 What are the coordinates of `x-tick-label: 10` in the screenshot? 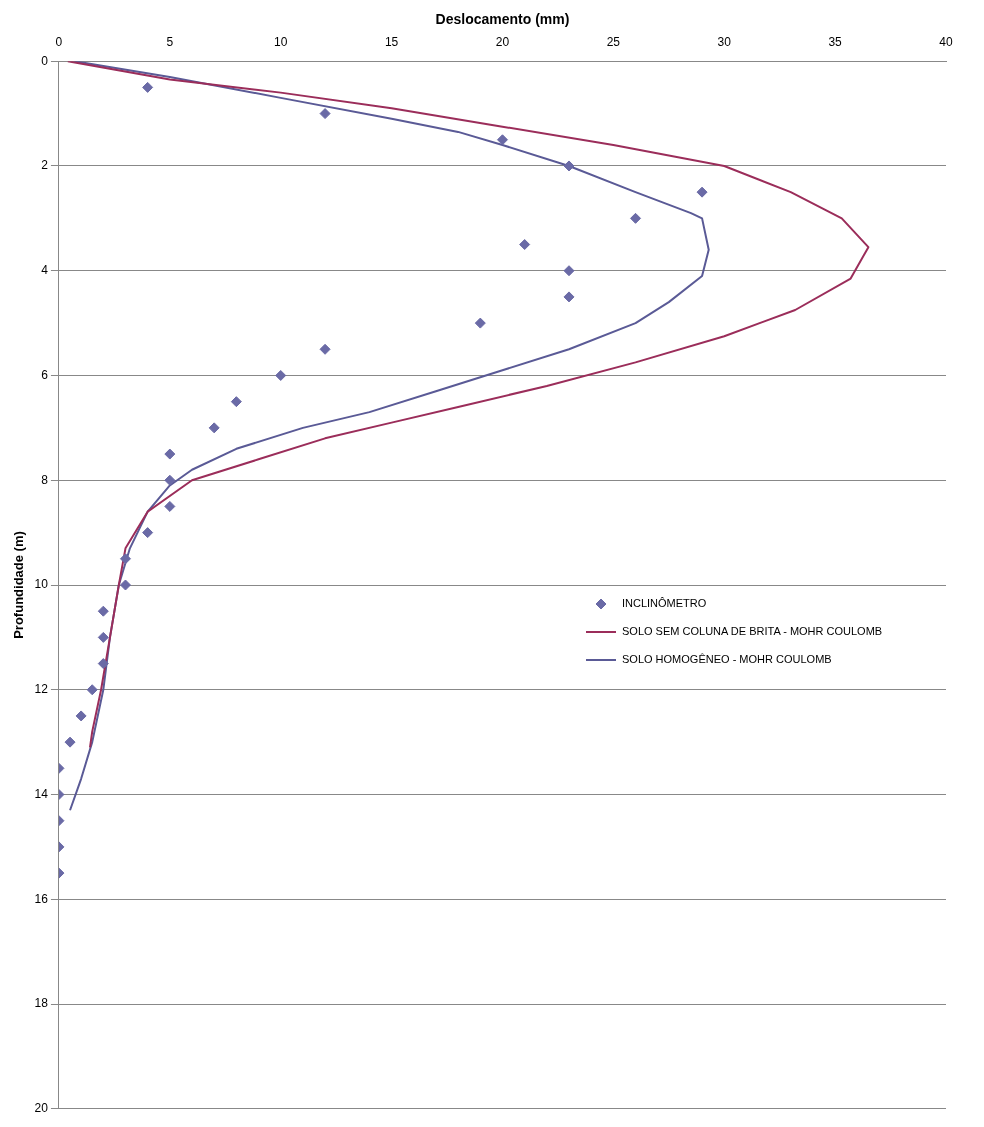 It's located at (281, 42).